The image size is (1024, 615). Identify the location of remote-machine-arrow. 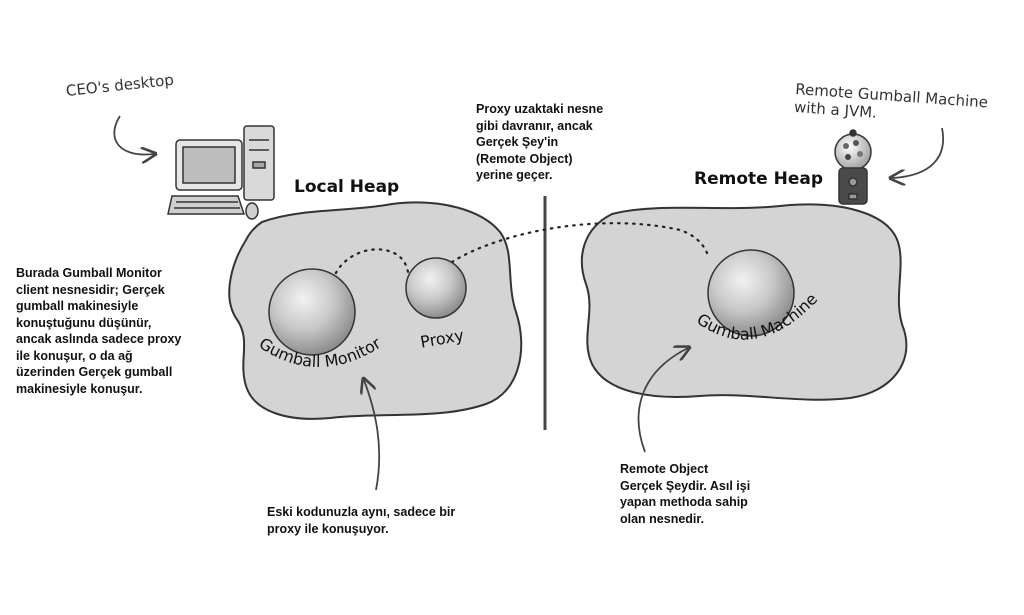
(918, 152).